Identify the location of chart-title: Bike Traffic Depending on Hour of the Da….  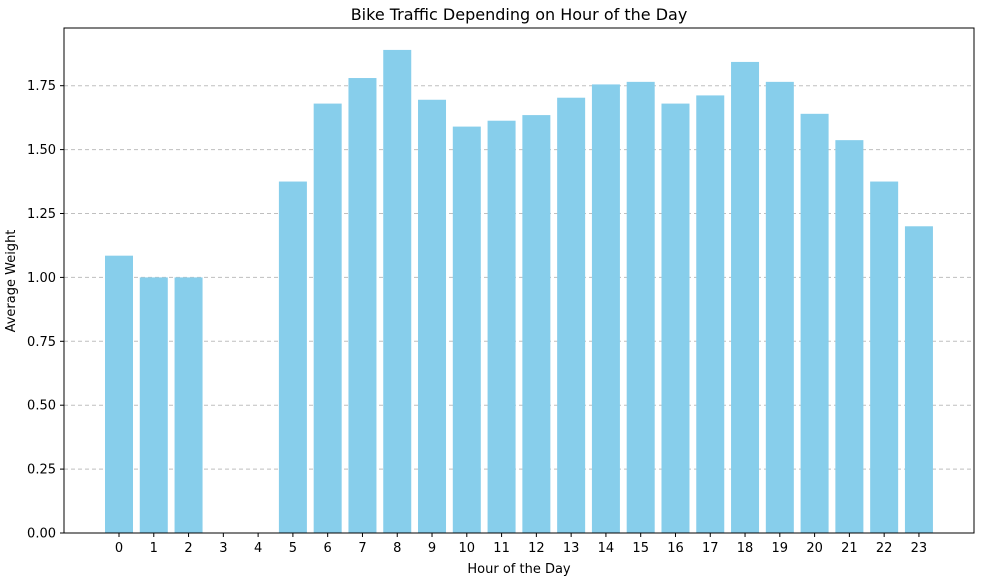
(519, 14).